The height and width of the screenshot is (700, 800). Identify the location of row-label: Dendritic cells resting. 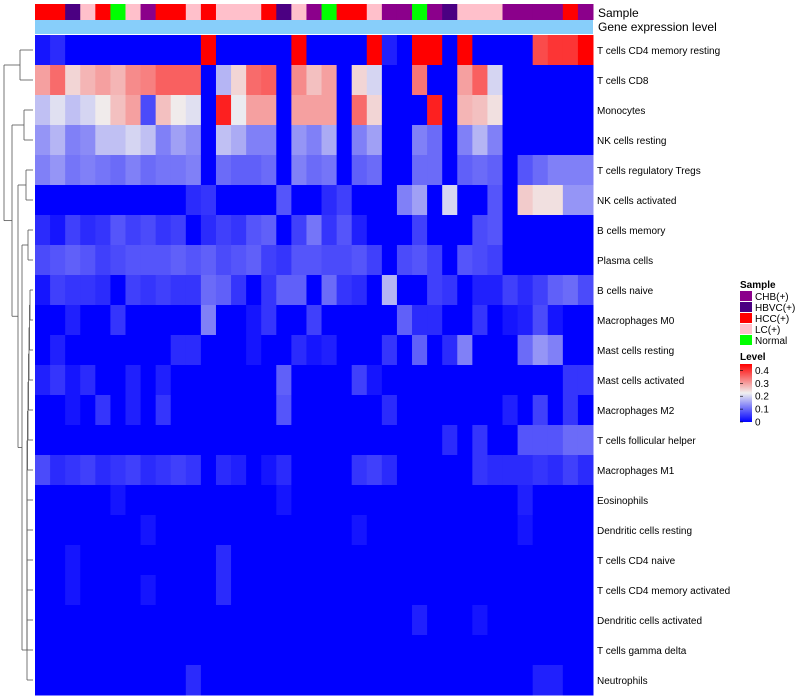
(644, 531).